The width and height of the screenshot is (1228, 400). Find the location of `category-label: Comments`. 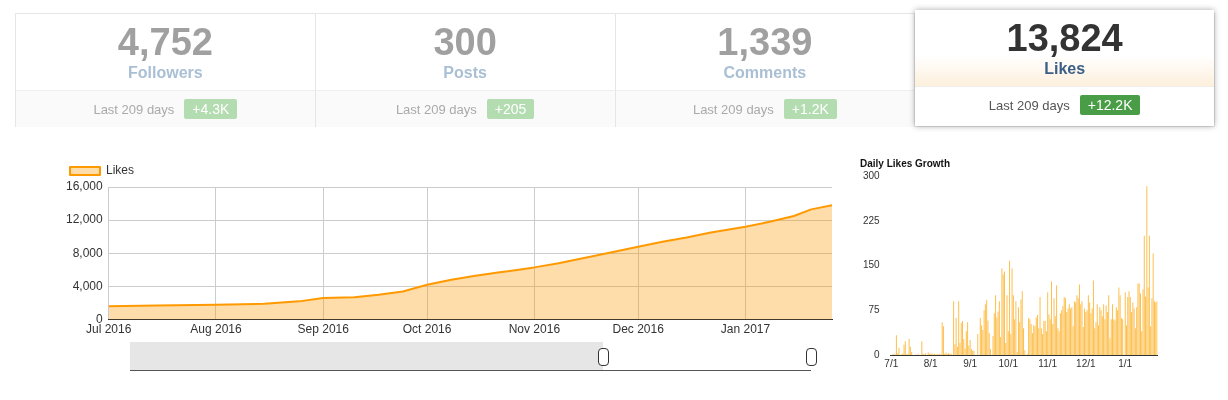

category-label: Comments is located at coordinates (765, 73).